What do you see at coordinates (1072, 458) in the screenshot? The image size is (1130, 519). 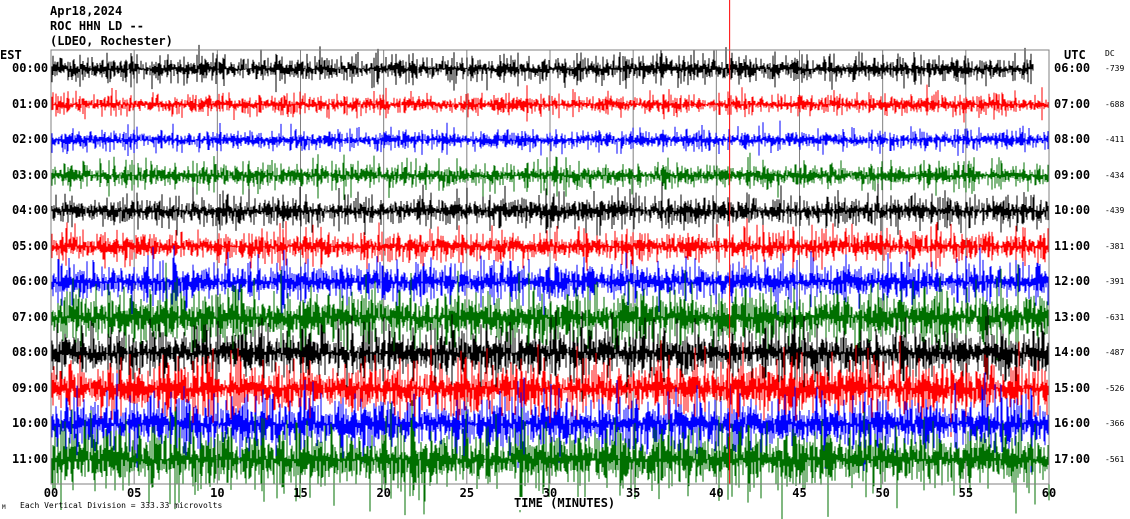 I see `utc-tick-label: 17:00` at bounding box center [1072, 458].